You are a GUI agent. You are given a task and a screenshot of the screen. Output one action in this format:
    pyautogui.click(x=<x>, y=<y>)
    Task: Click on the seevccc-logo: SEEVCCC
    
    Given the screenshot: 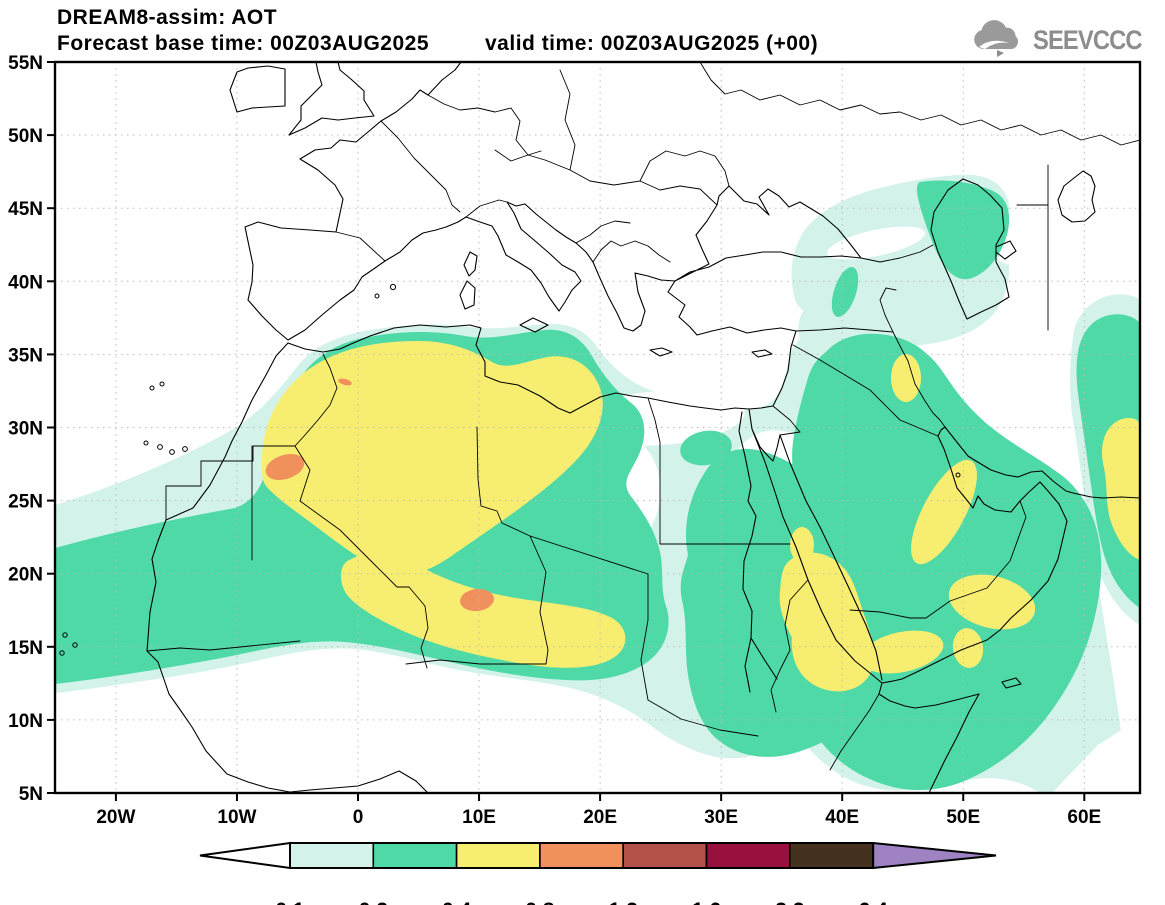 What is the action you would take?
    pyautogui.click(x=1063, y=40)
    